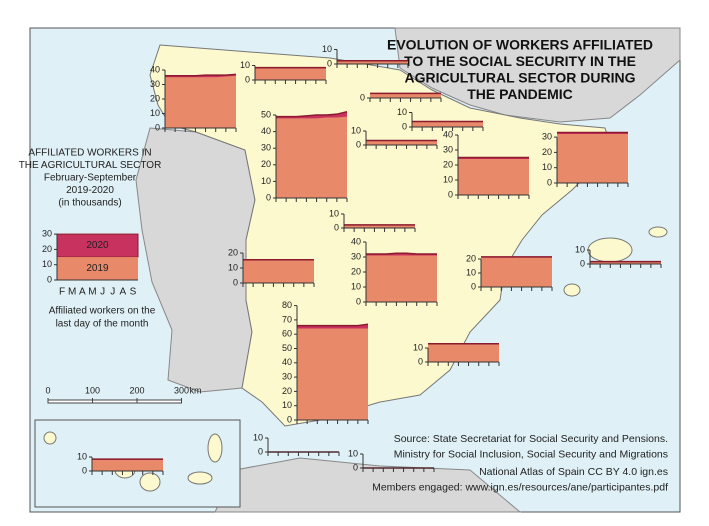  Describe the element at coordinates (90, 165) in the screenshot. I see `legend-heading: THE AGRICULTURAL SECTOR` at that location.